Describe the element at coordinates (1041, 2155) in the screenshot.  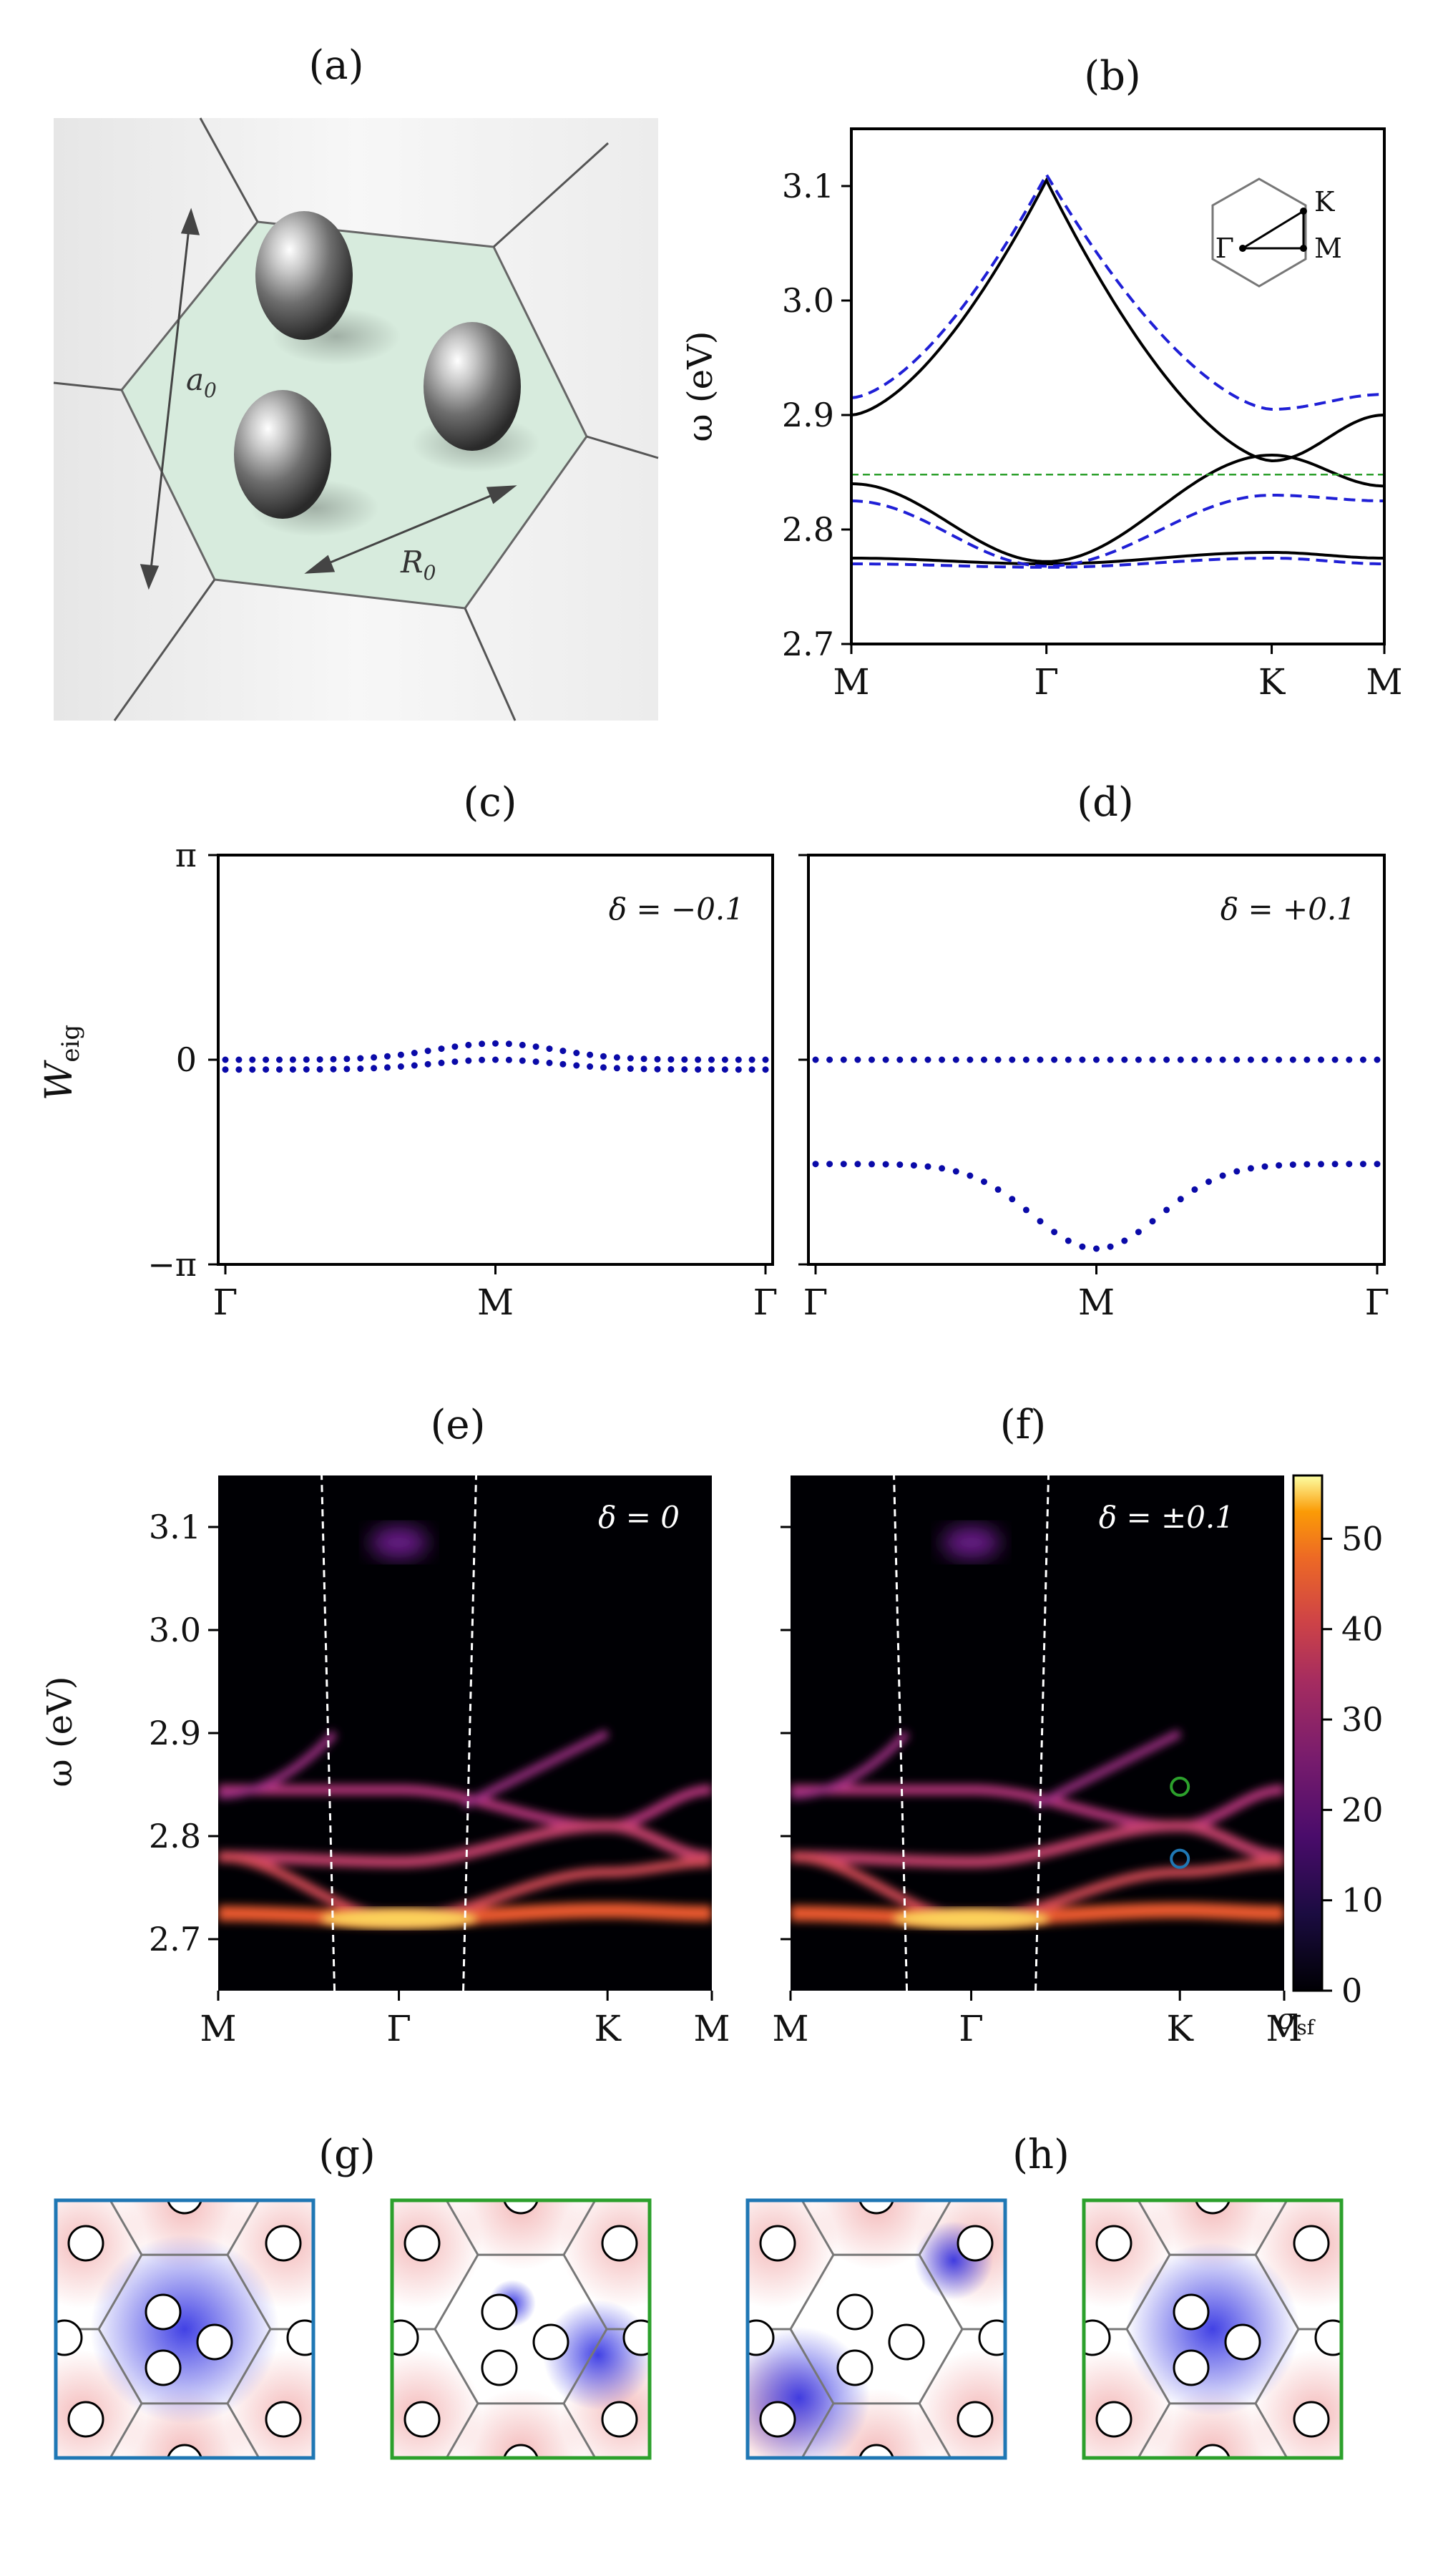
I see `panel-label-h: (h)` at that location.